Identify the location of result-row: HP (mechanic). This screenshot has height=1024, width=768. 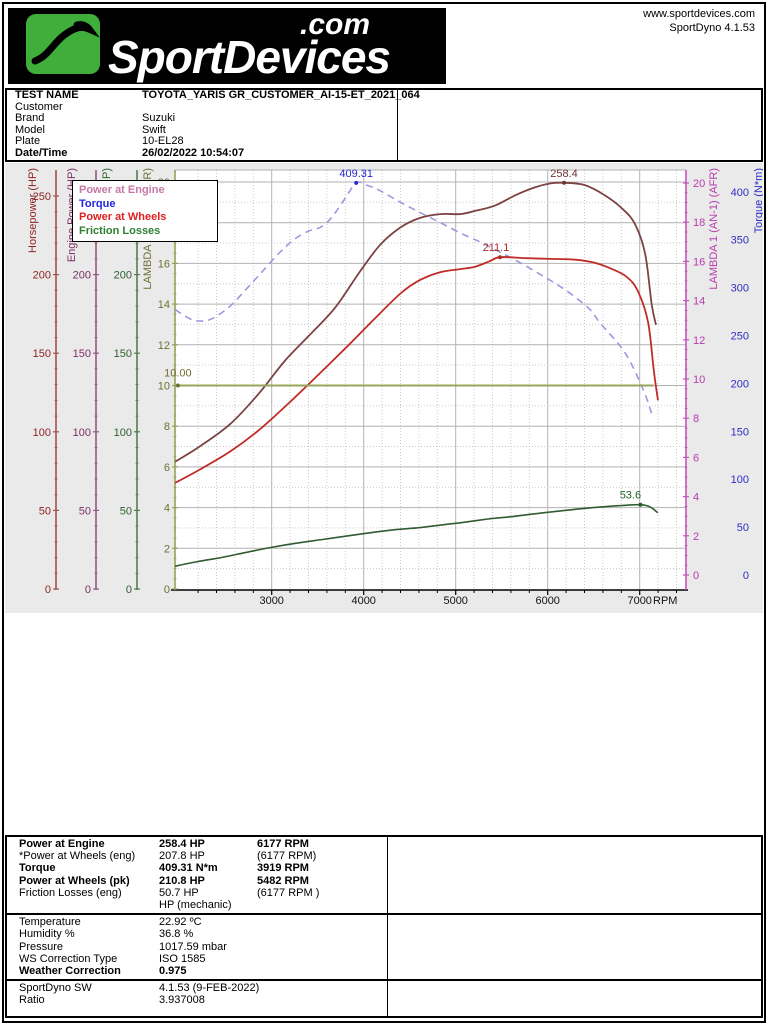
(384, 905).